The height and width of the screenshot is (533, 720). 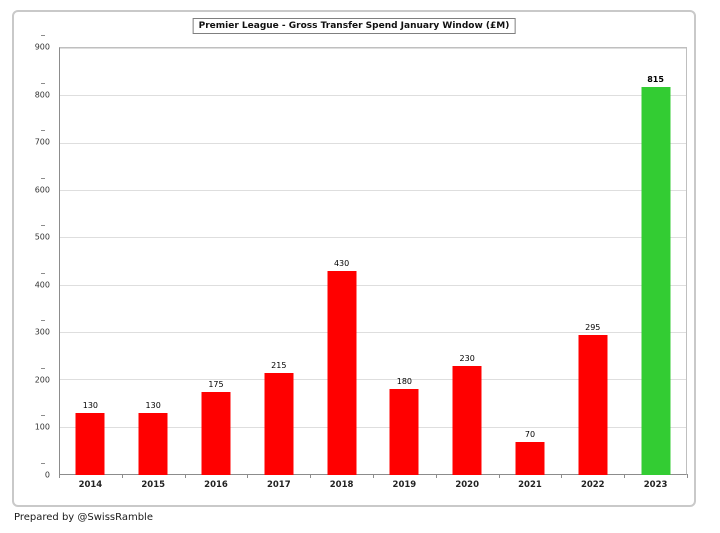 What do you see at coordinates (42, 237) in the screenshot?
I see `y-axis-tick-label: 500` at bounding box center [42, 237].